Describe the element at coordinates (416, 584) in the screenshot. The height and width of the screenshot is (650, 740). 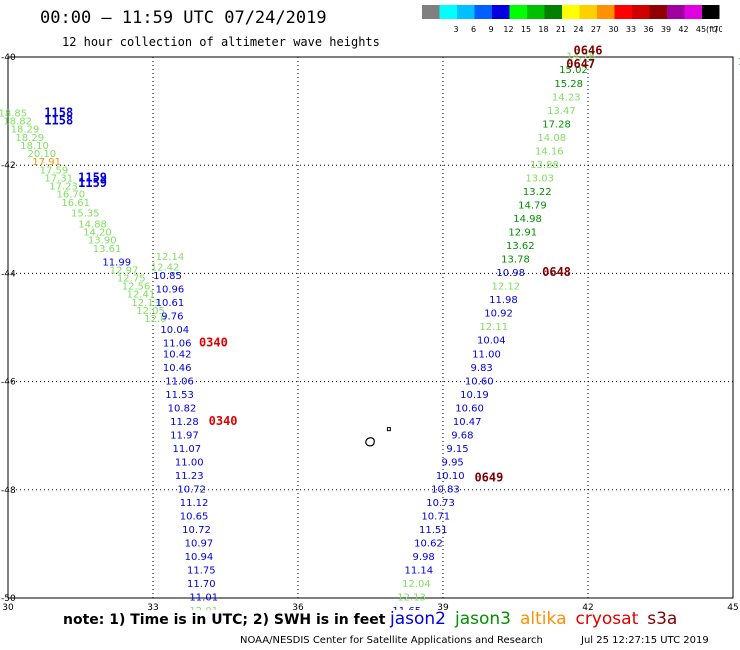
I see `wave-height-value: 12.04` at that location.